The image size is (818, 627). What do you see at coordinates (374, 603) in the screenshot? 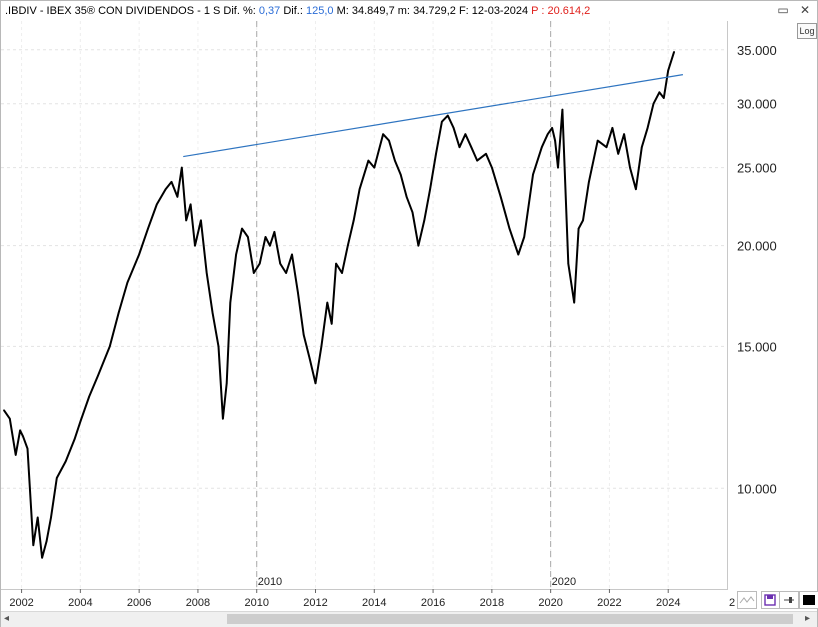
I see `x-tick-label: 2014` at bounding box center [374, 603].